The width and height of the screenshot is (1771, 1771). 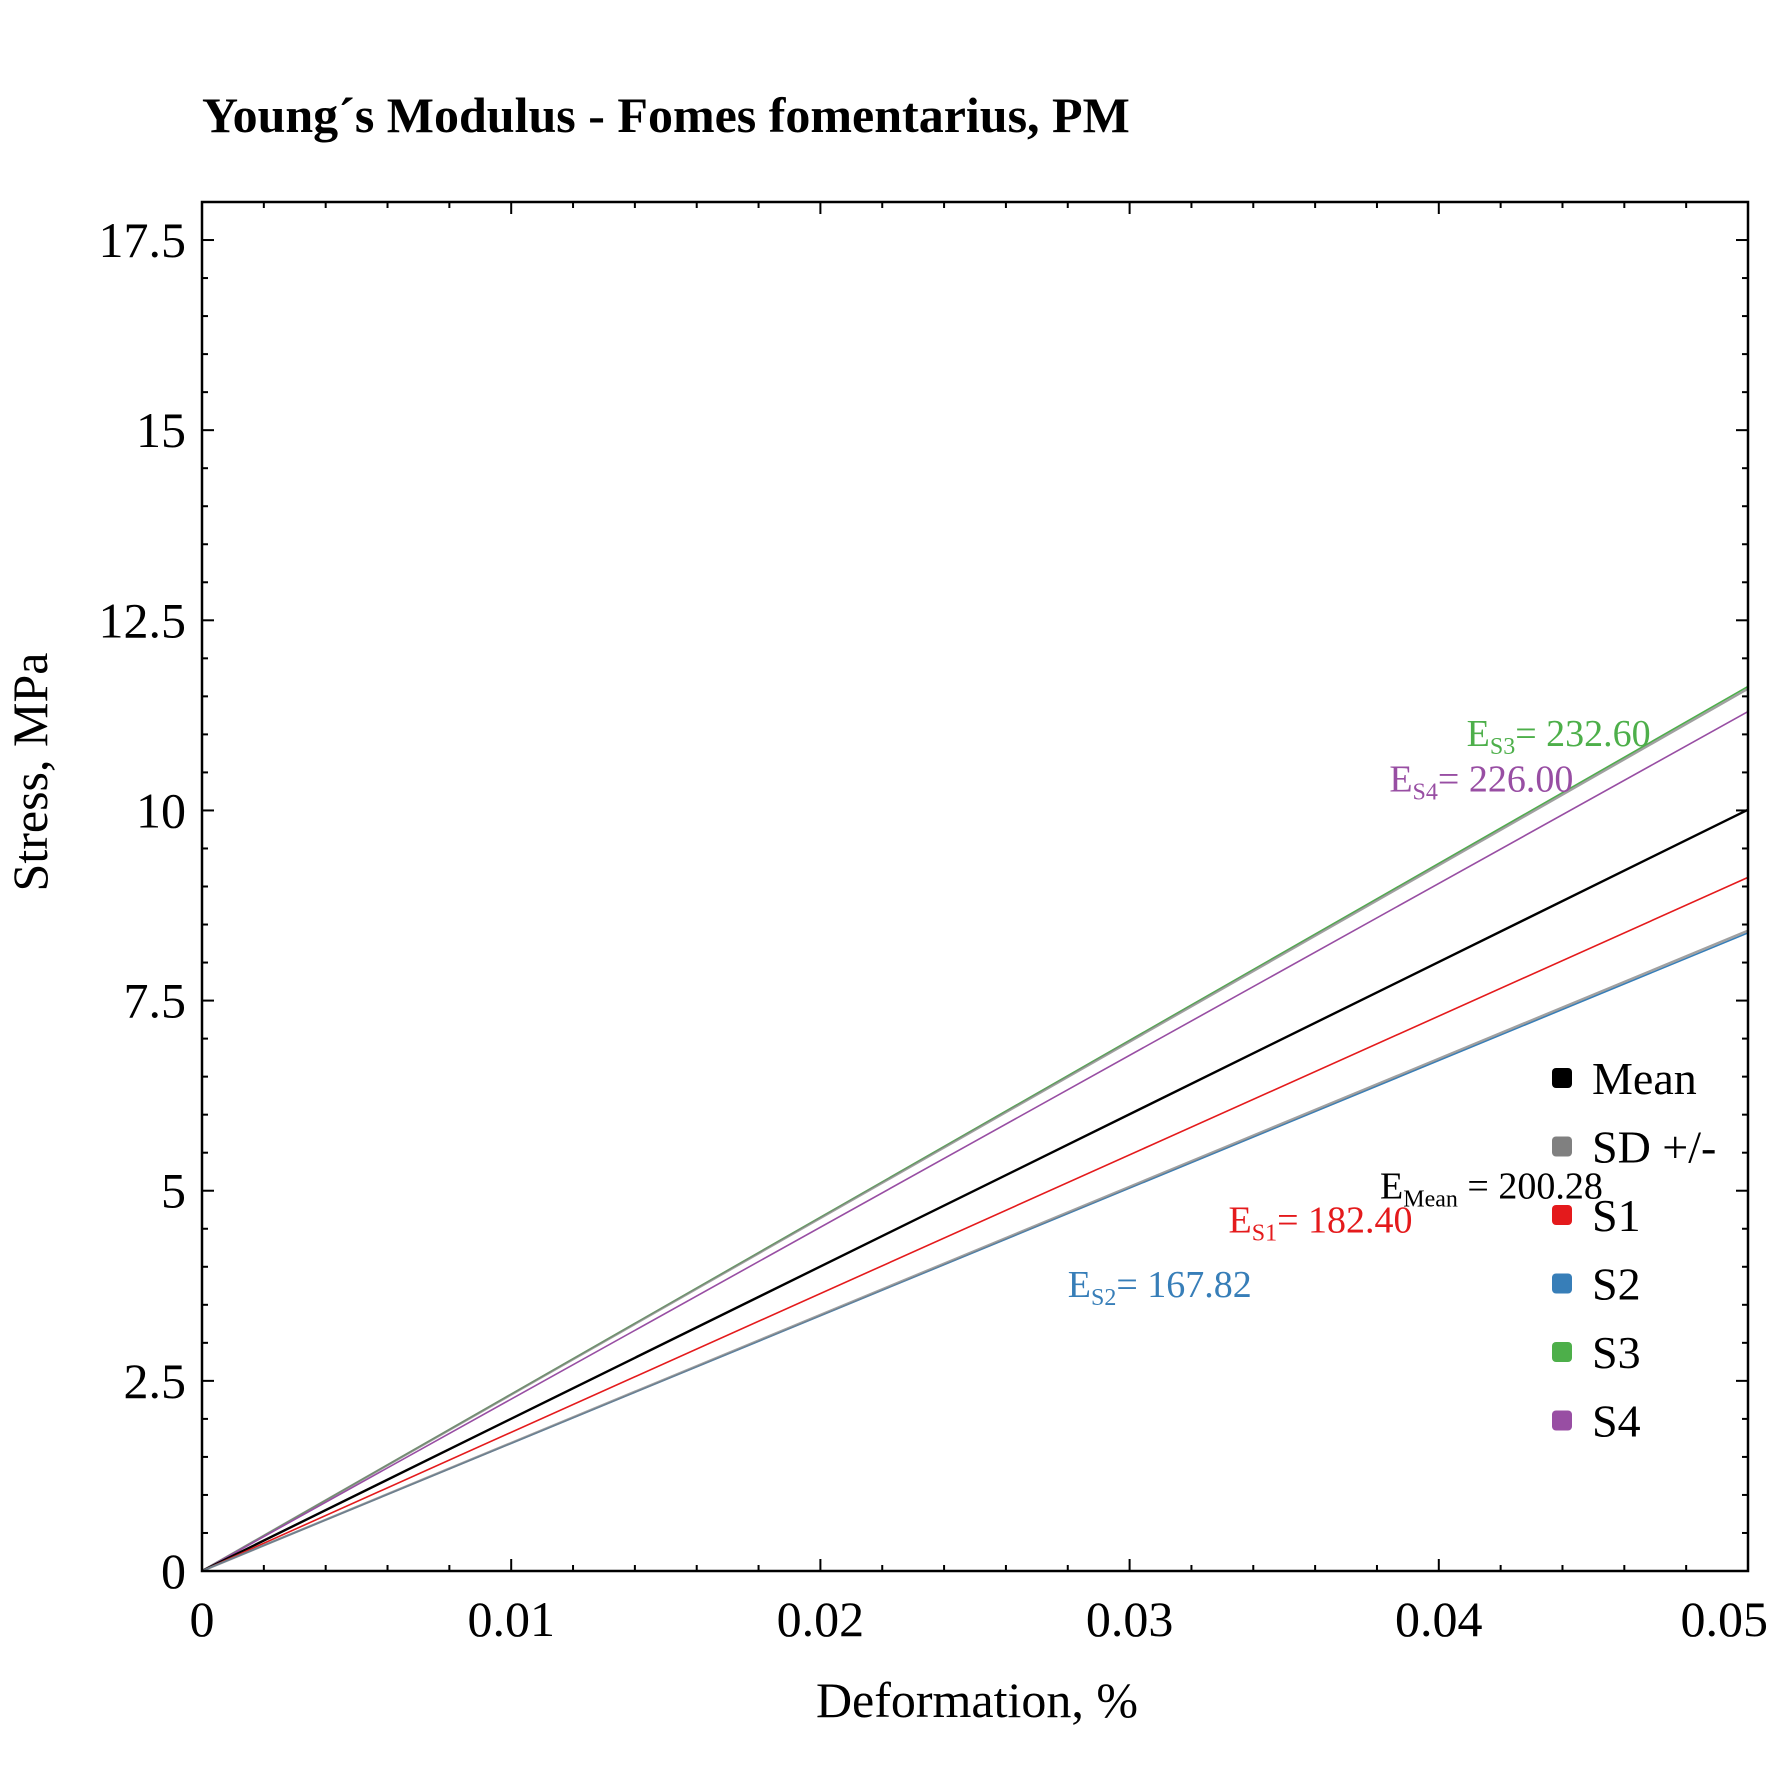 I want to click on legend-label: S3, so click(x=1616, y=1352).